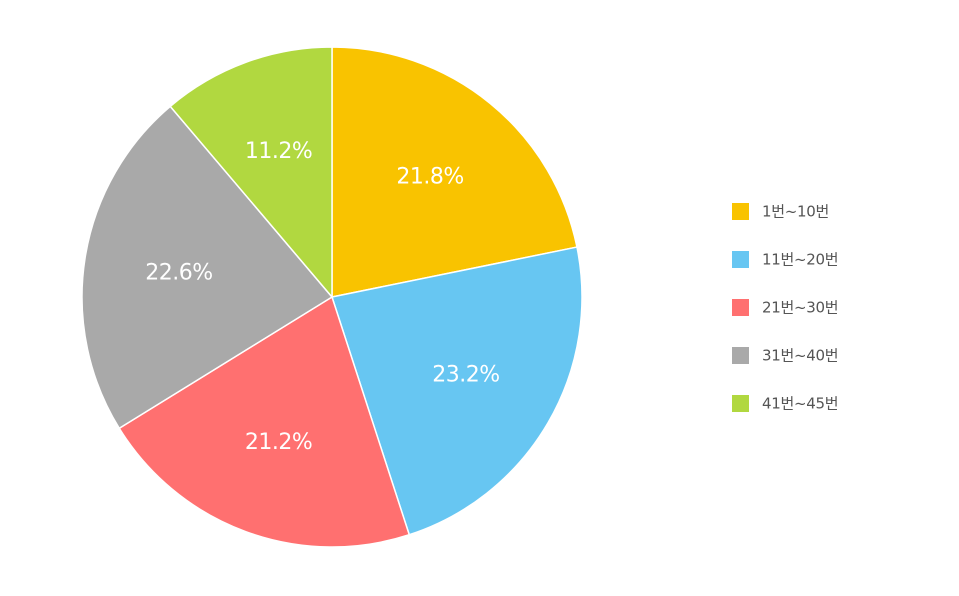 Image resolution: width=959 pixels, height=596 pixels. I want to click on pie-slice-label-2: 23.2%, so click(465, 375).